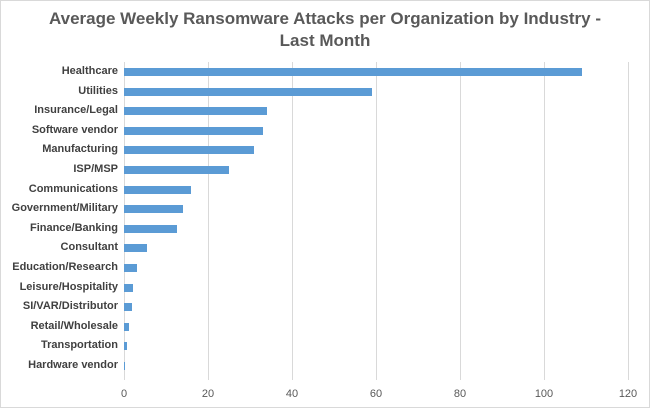 The width and height of the screenshot is (650, 408). I want to click on category-label: SI/VAR/Distributor, so click(70, 306).